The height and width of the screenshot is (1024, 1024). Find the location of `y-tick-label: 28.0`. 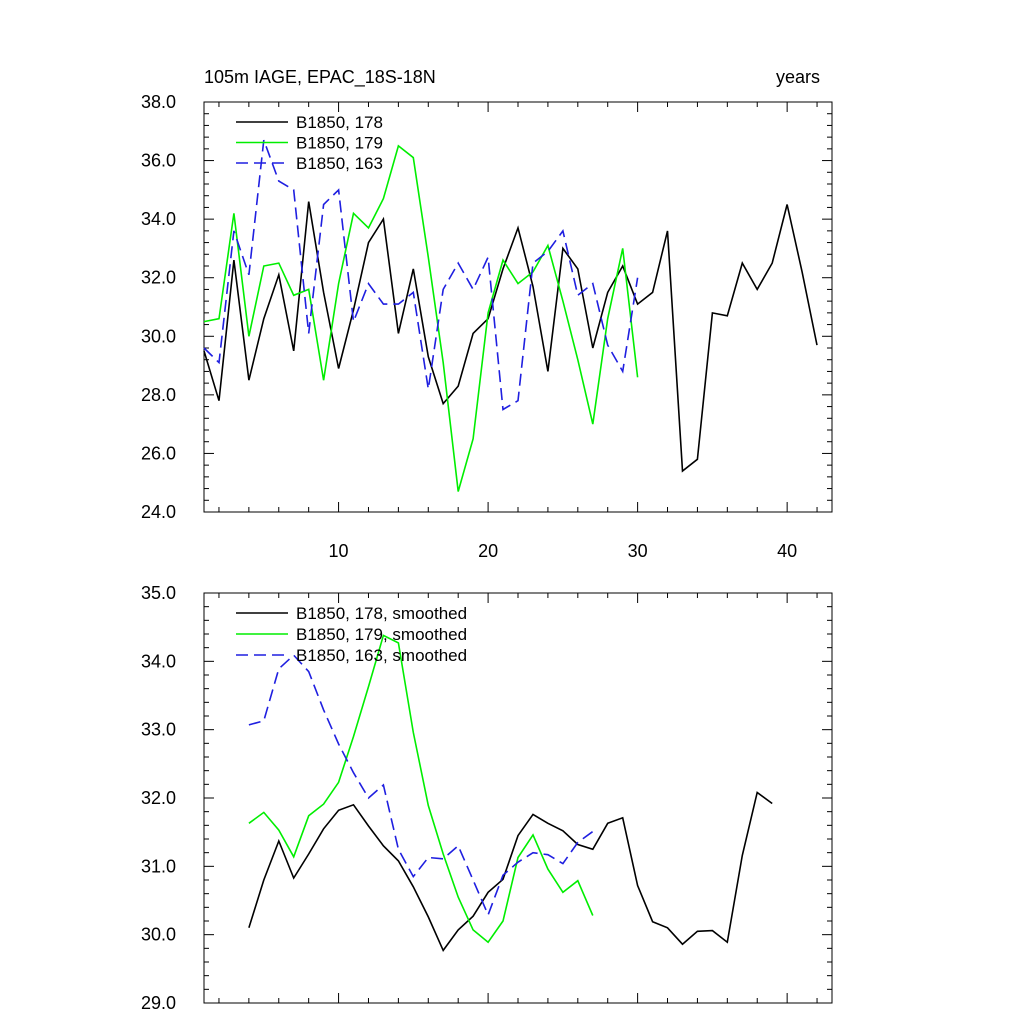

y-tick-label: 28.0 is located at coordinates (158, 395).